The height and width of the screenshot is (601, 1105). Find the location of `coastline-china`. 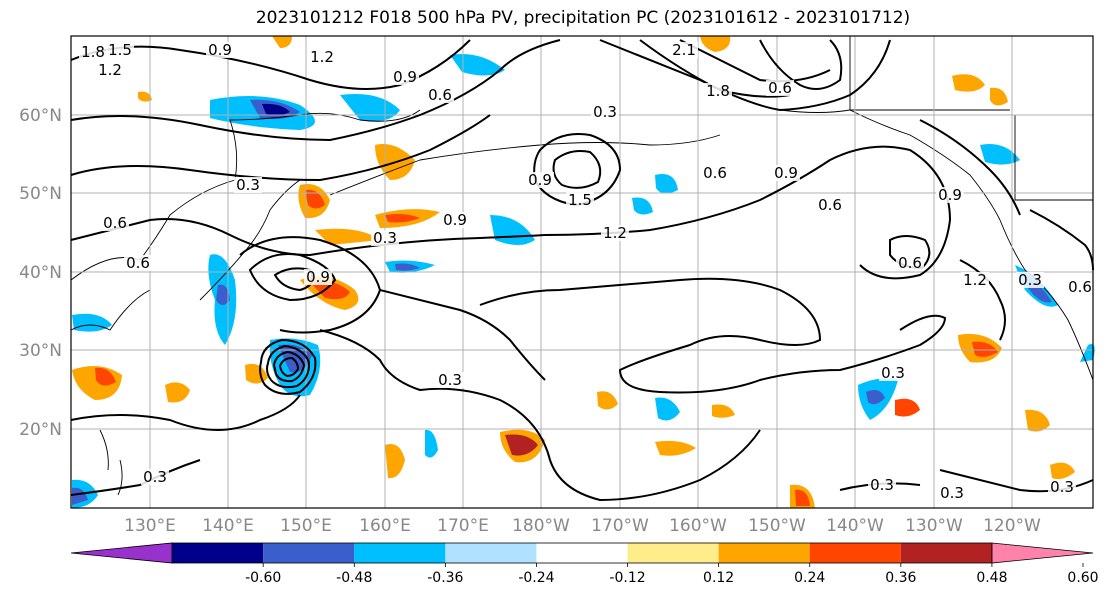

coastline-china is located at coordinates (110, 310).